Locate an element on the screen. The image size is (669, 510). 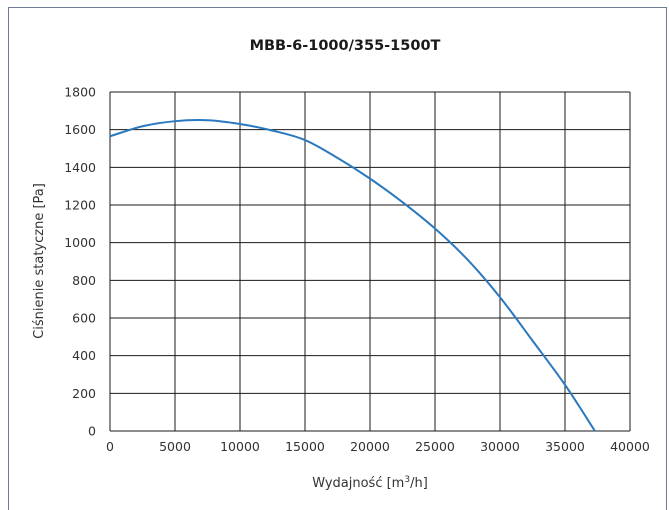
x-tick-label: 25000 is located at coordinates (435, 446).